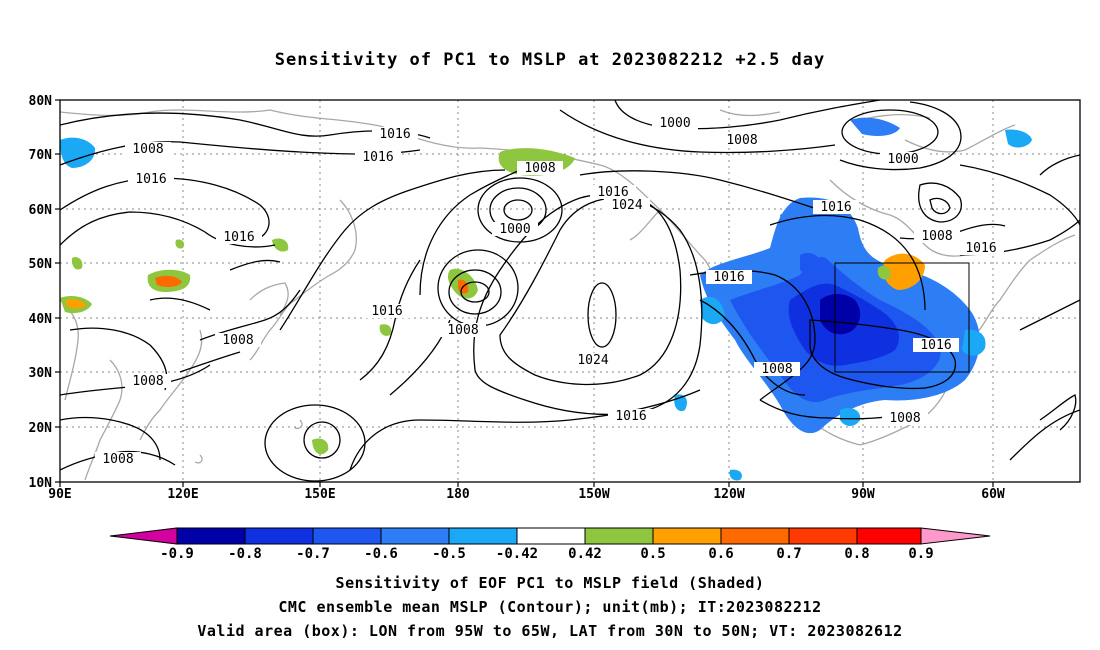 The height and width of the screenshot is (650, 1100). What do you see at coordinates (920, 554) in the screenshot?
I see `colorbar-label: 0.9` at bounding box center [920, 554].